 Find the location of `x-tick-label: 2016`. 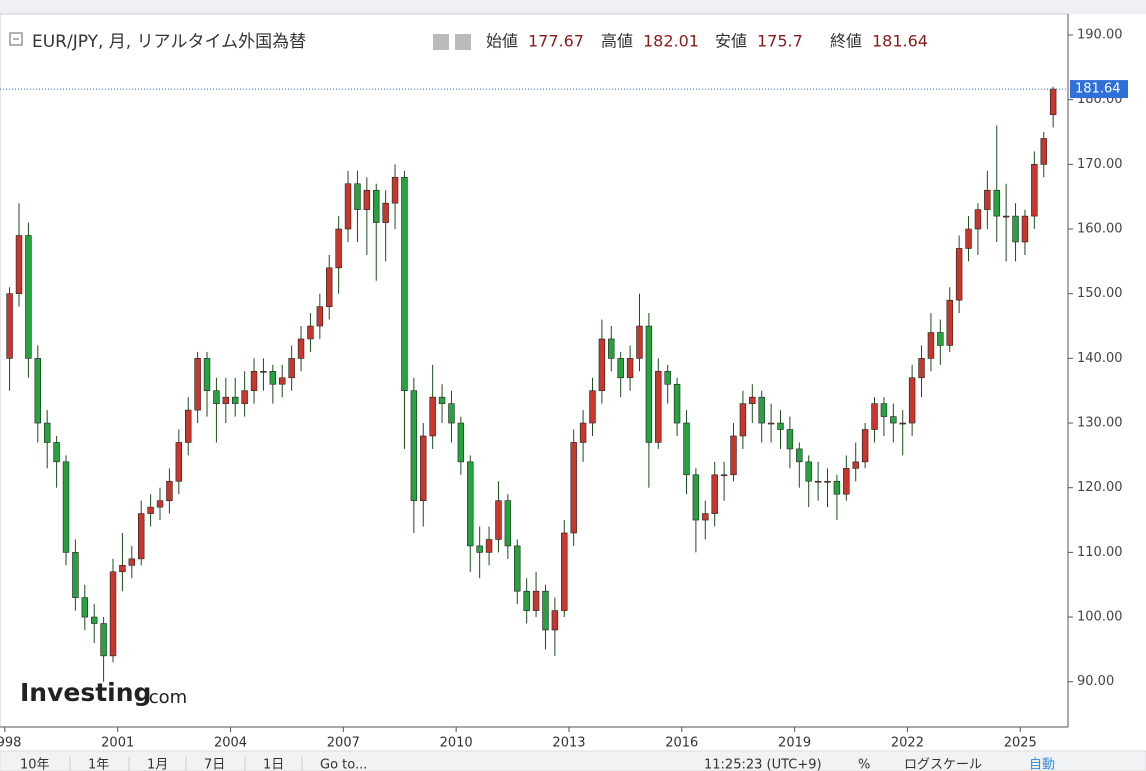

x-tick-label: 2016 is located at coordinates (681, 743).